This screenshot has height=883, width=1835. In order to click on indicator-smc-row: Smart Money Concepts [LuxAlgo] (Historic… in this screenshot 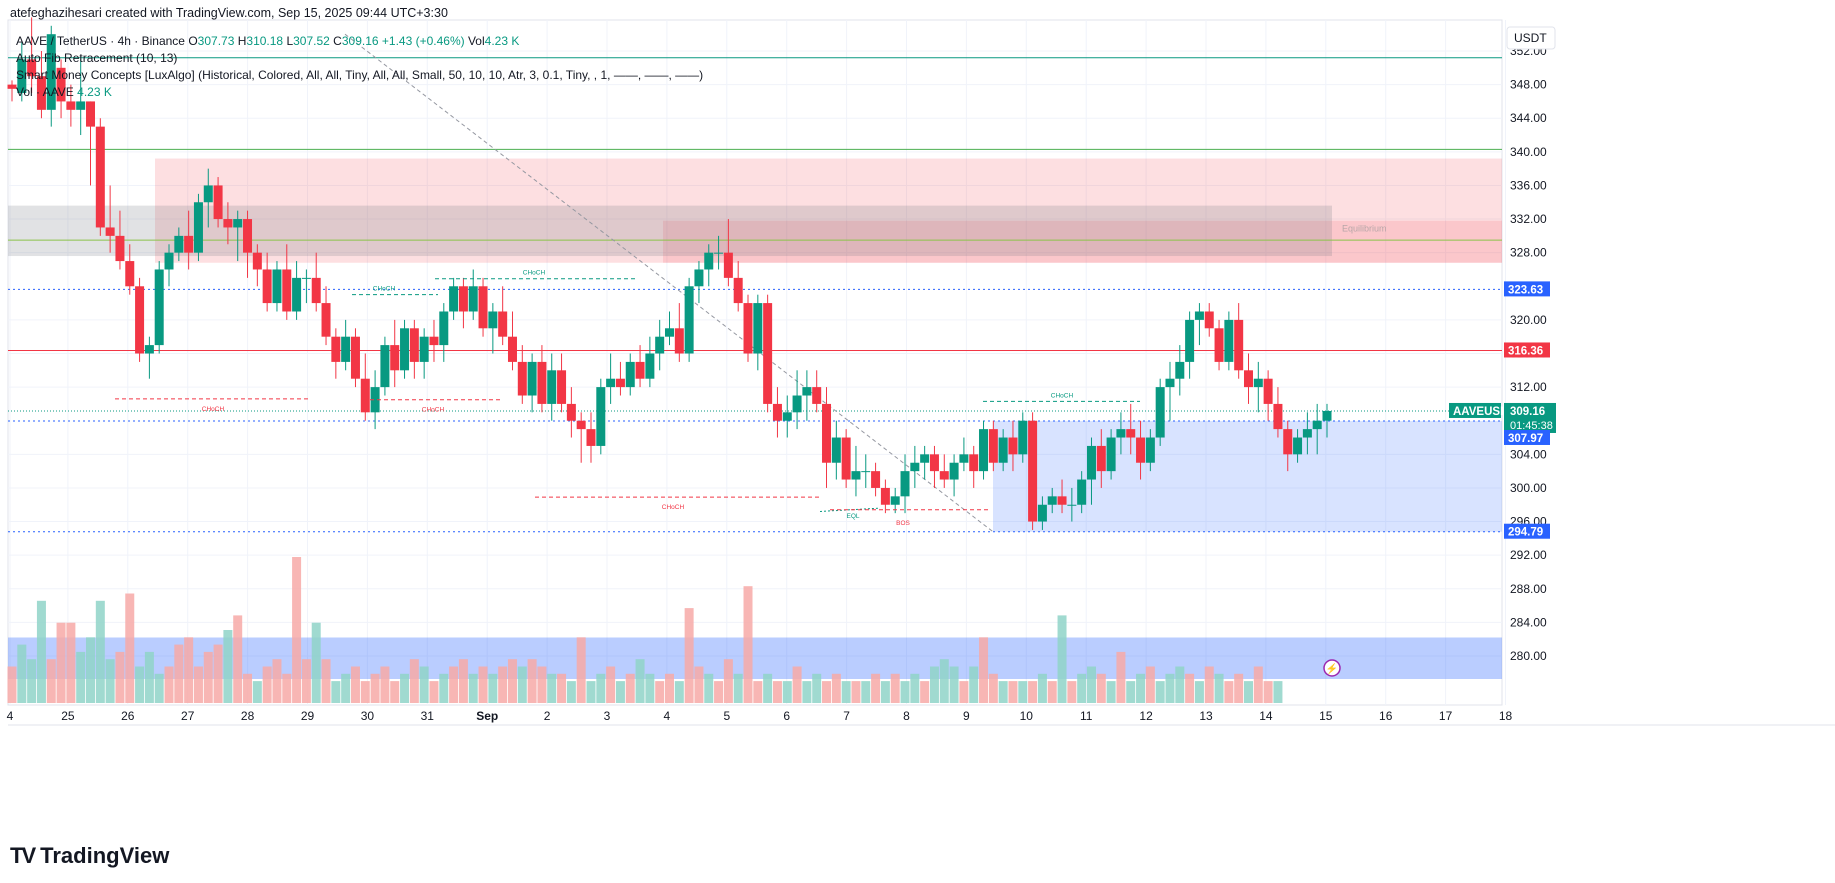, I will do `click(360, 75)`.